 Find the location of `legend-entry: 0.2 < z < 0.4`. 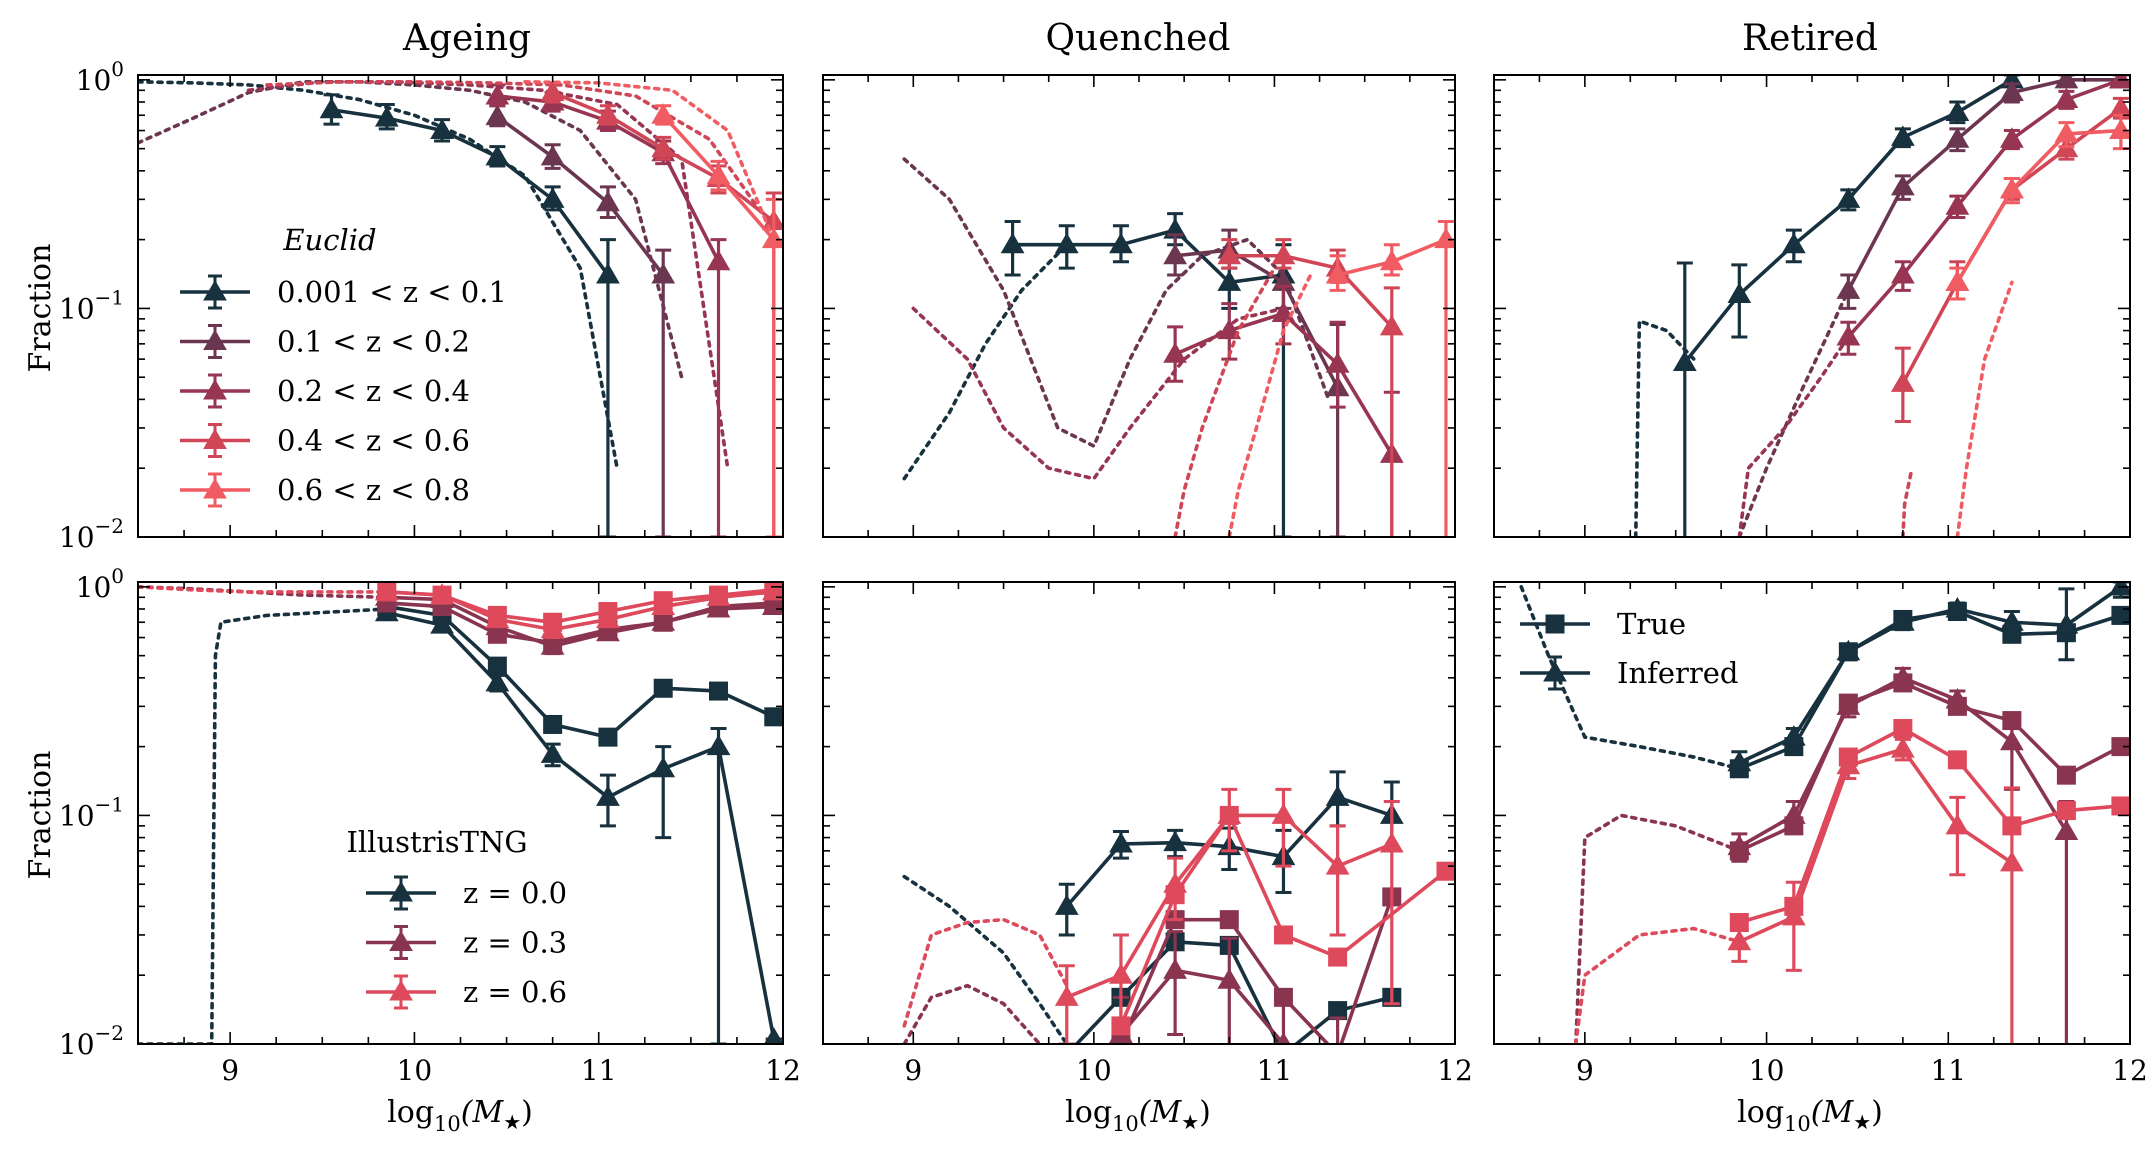

legend-entry: 0.2 < z < 0.4 is located at coordinates (325, 391).